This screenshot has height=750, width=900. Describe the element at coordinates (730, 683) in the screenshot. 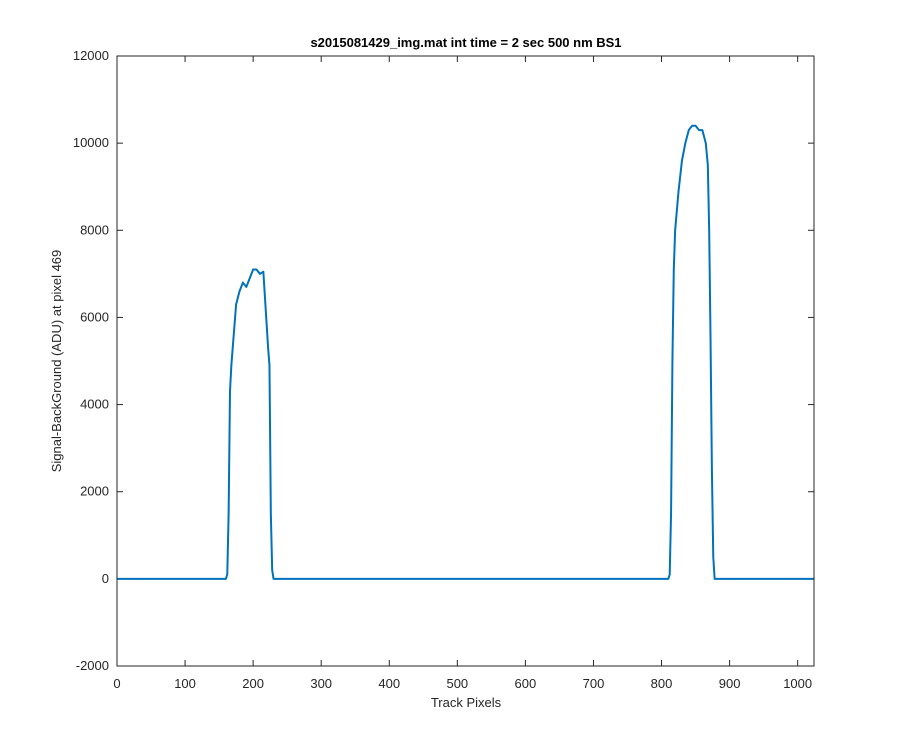

I see `x-tick-label: 900` at that location.